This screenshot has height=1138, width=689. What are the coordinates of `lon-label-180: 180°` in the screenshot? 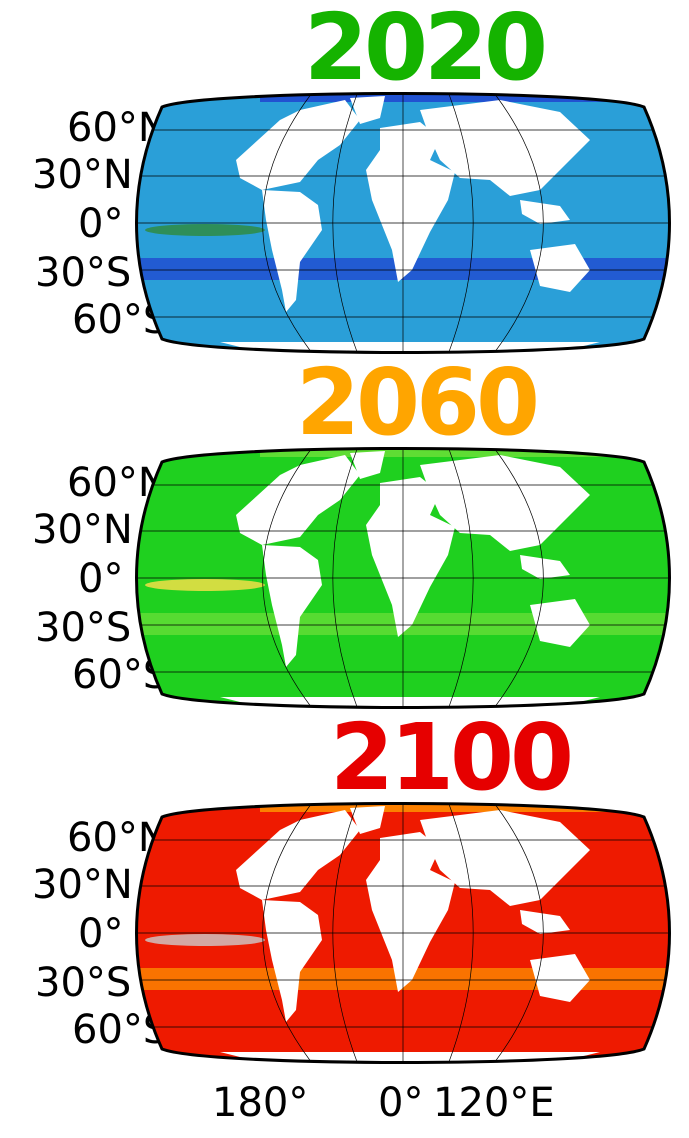 It's located at (260, 1103).